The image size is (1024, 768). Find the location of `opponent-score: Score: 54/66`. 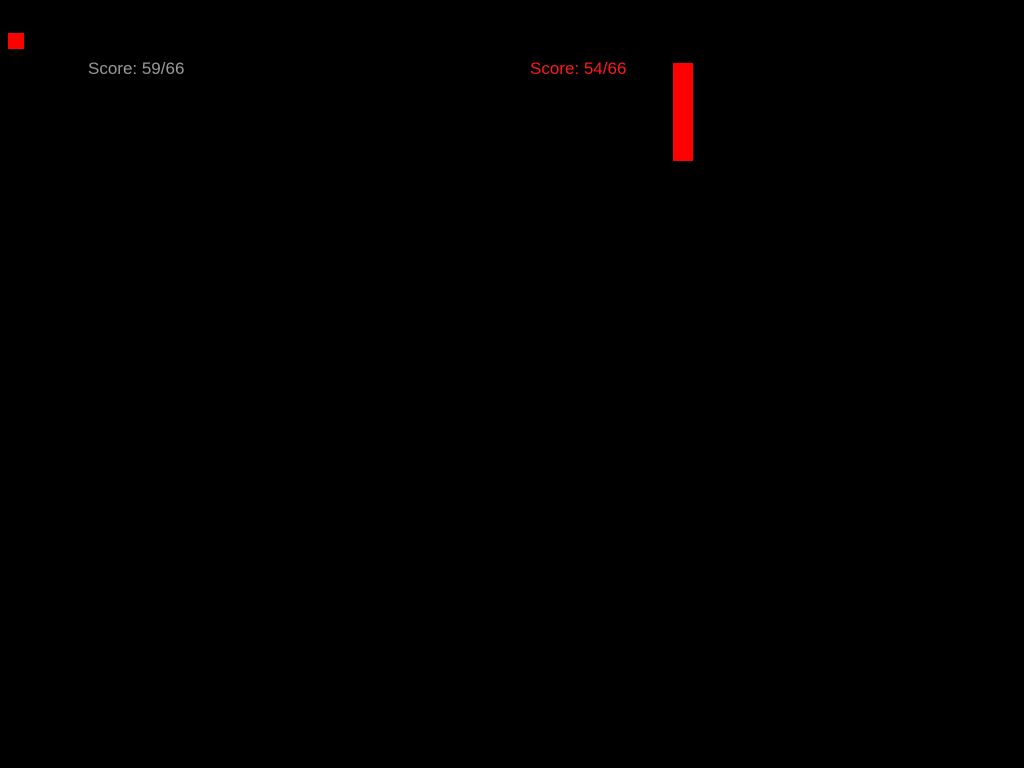

opponent-score: Score: 54/66 is located at coordinates (578, 68).